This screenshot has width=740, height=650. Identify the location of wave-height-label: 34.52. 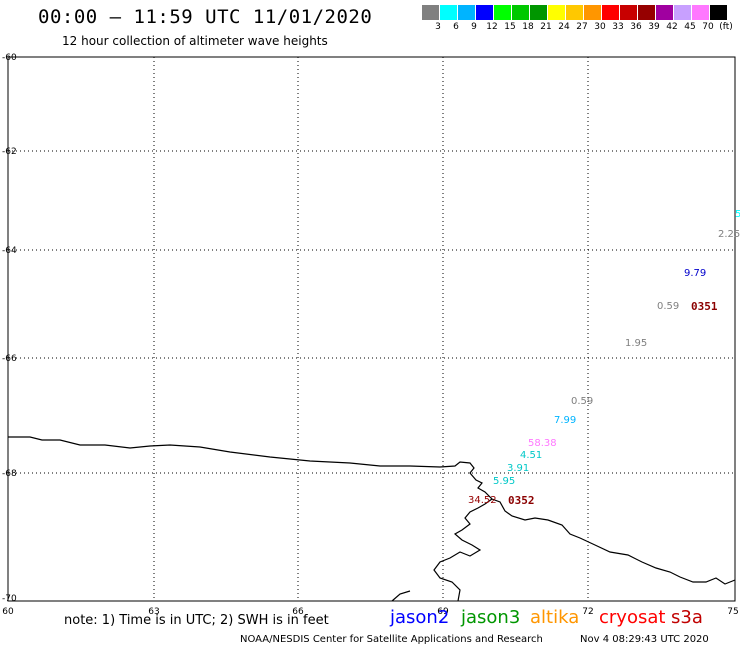
(482, 500).